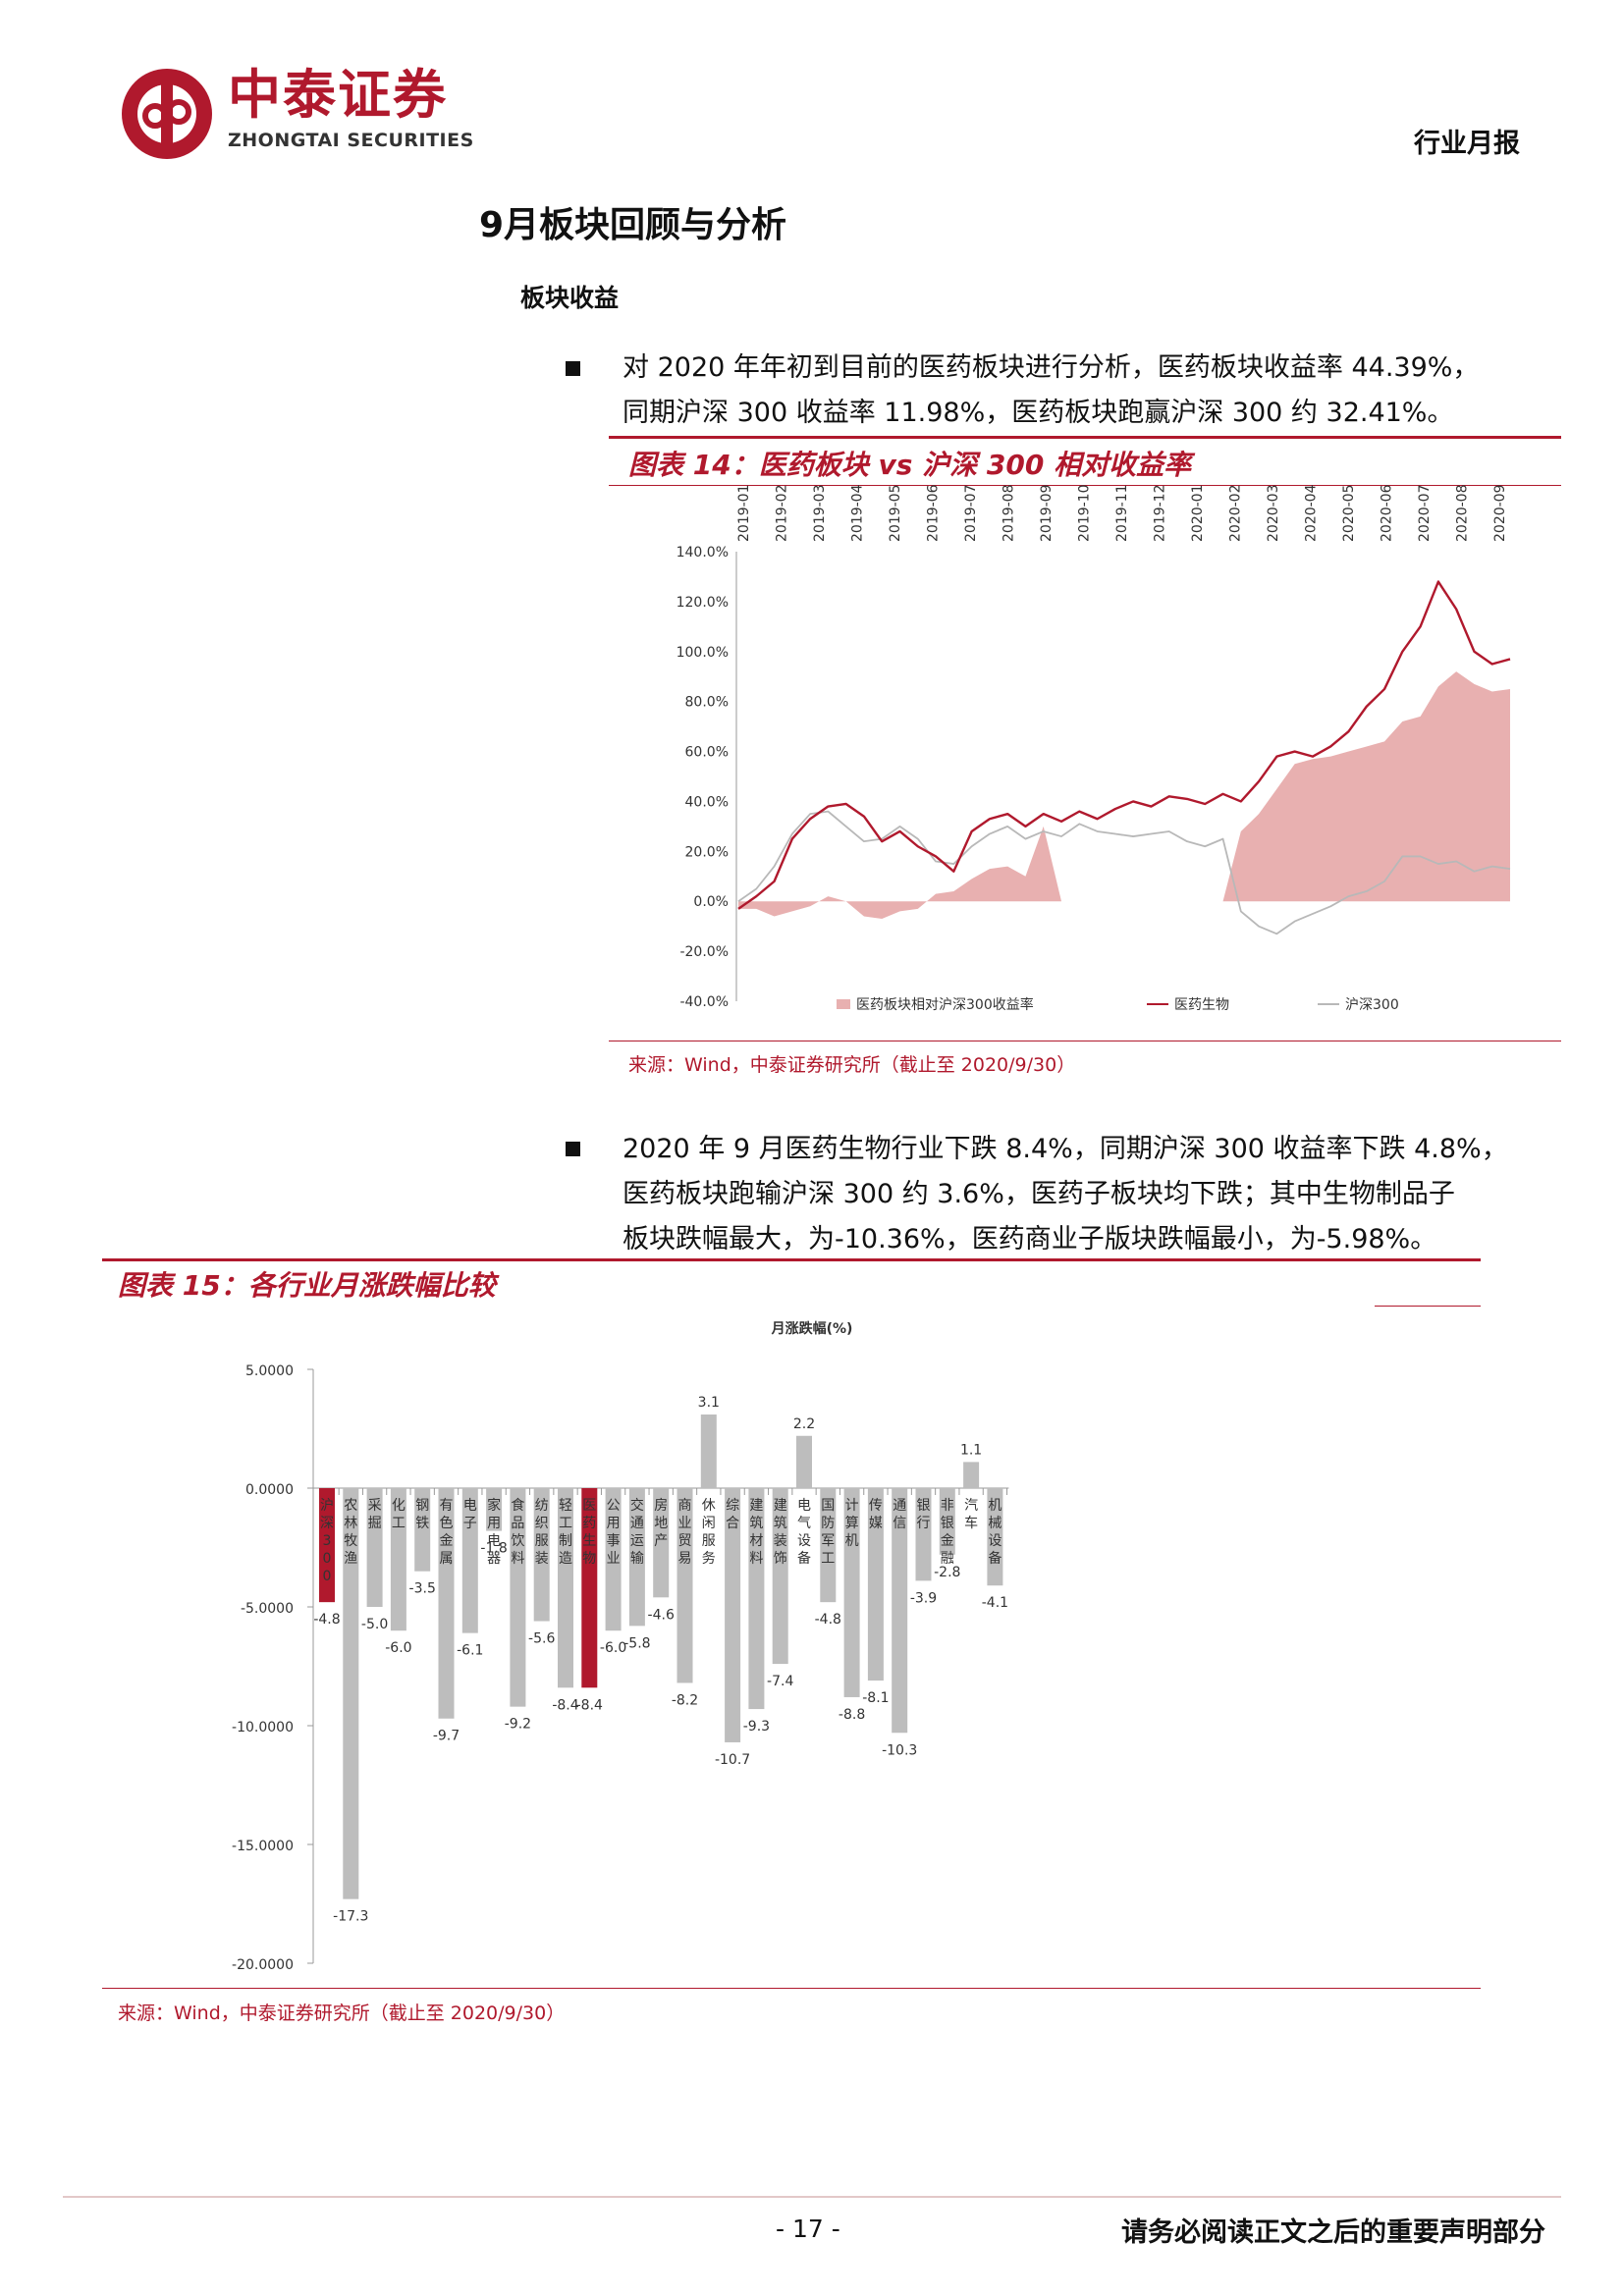  I want to click on series-line-pharma, so click(1124, 745).